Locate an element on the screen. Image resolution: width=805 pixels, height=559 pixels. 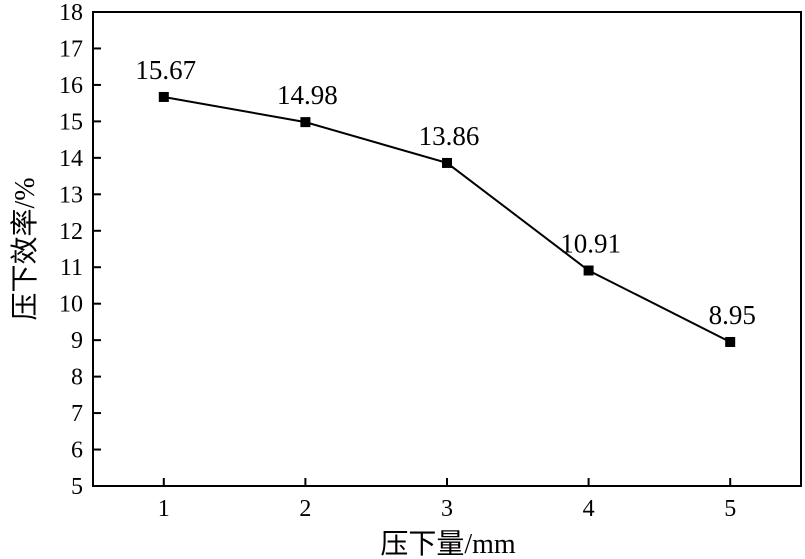
y-tick-label: 7 is located at coordinates (77, 414).